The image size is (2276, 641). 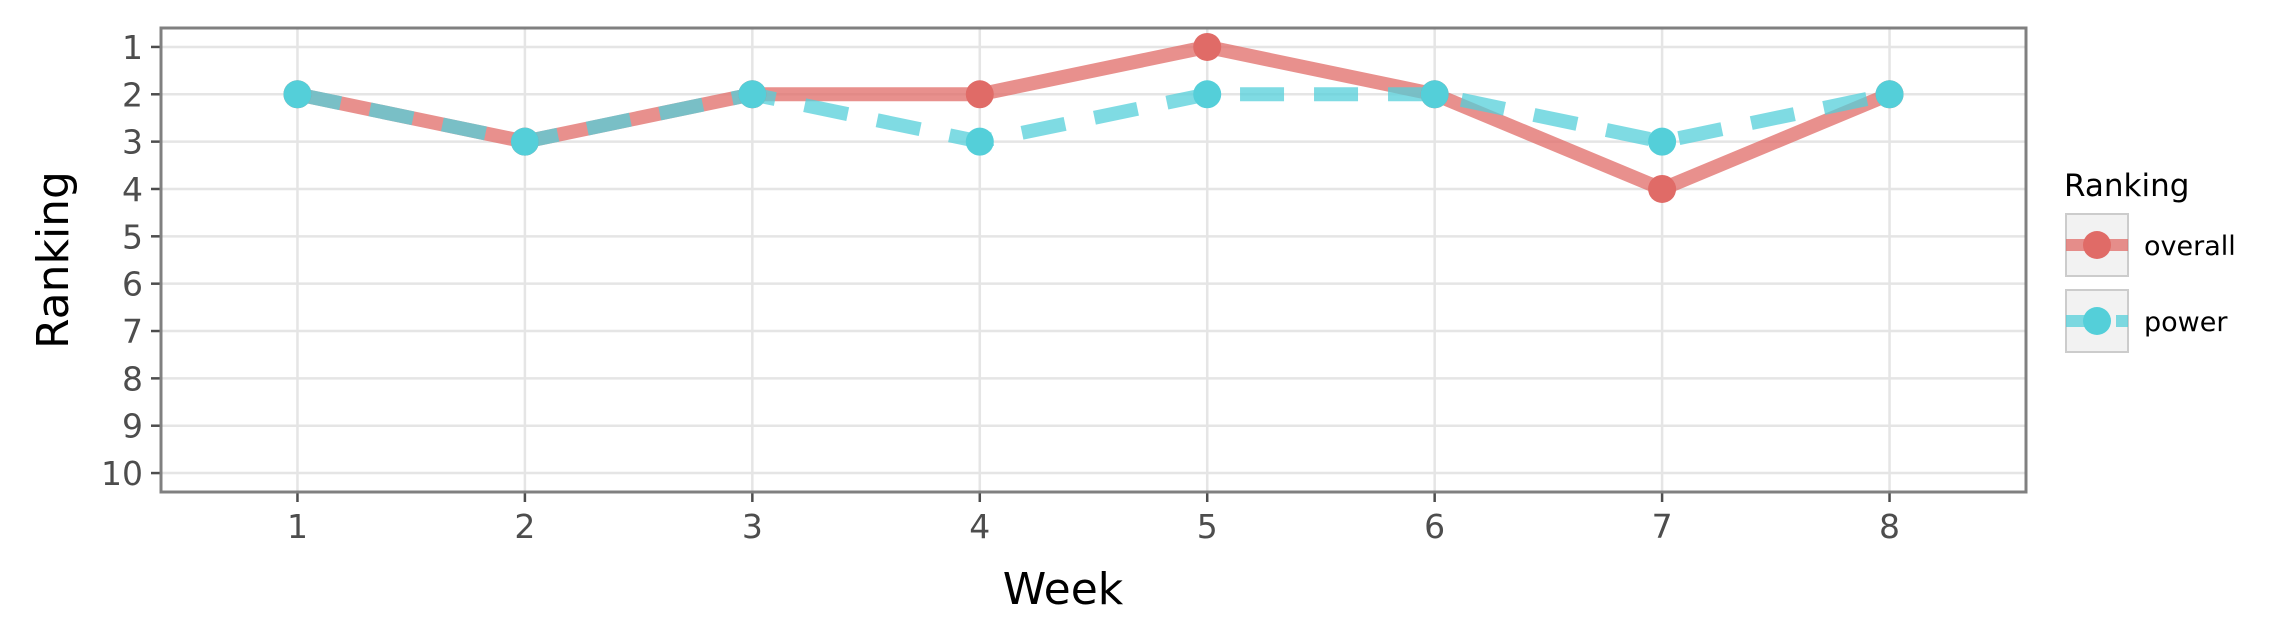 I want to click on legend-label-power: power, so click(x=2186, y=322).